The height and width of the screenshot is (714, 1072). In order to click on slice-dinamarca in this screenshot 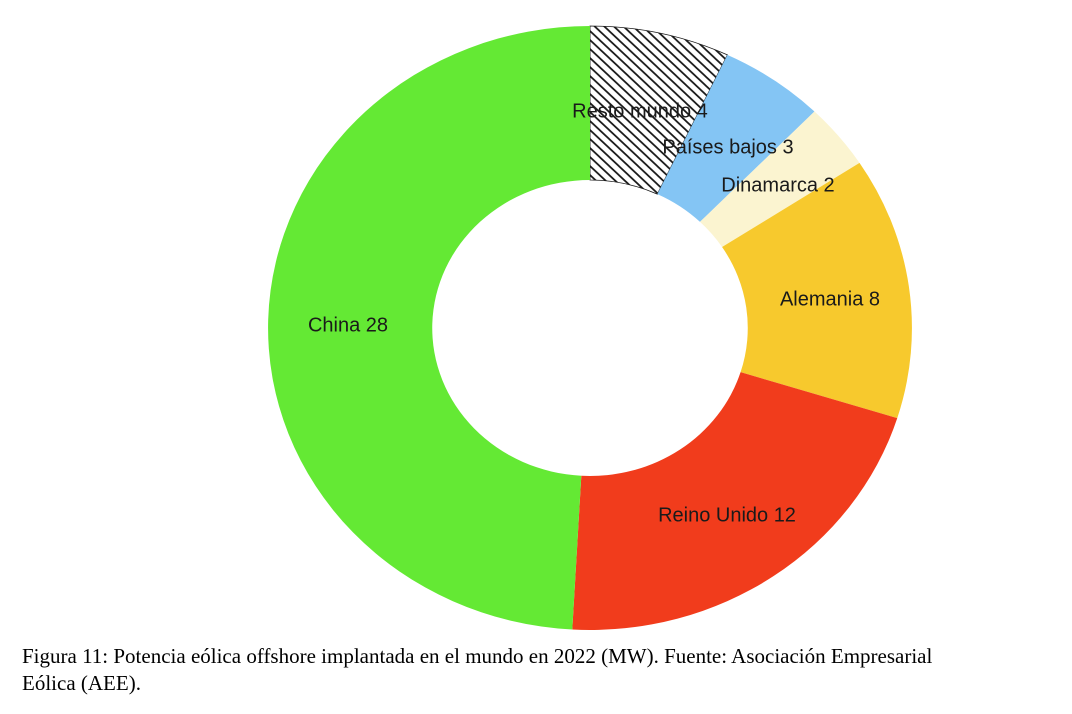, I will do `click(780, 179)`.